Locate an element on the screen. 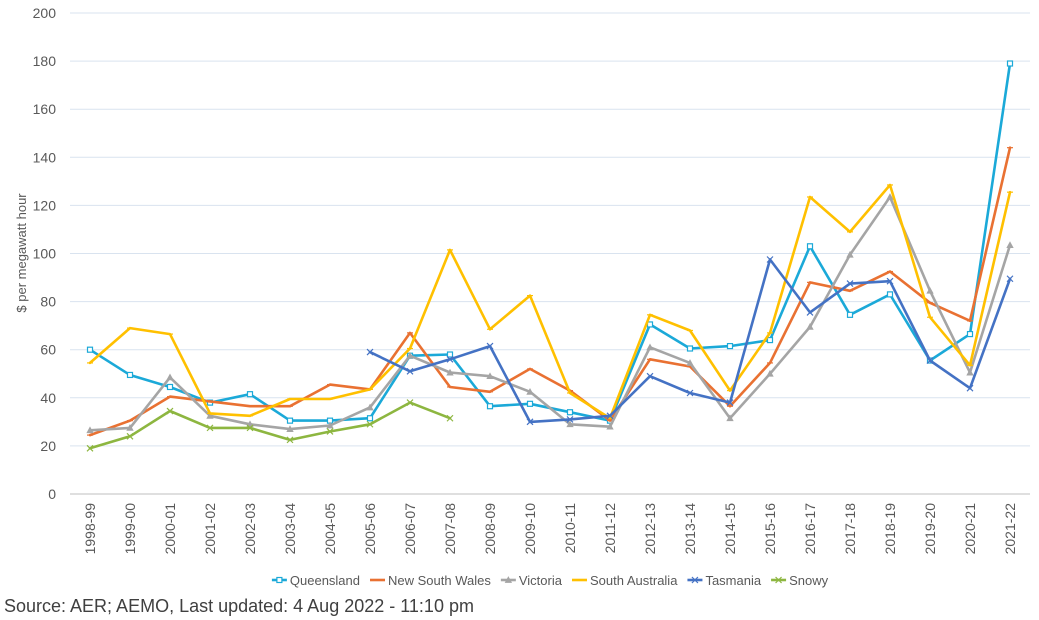 The height and width of the screenshot is (620, 1039). x-tick-label: 2009-10 is located at coordinates (530, 529).